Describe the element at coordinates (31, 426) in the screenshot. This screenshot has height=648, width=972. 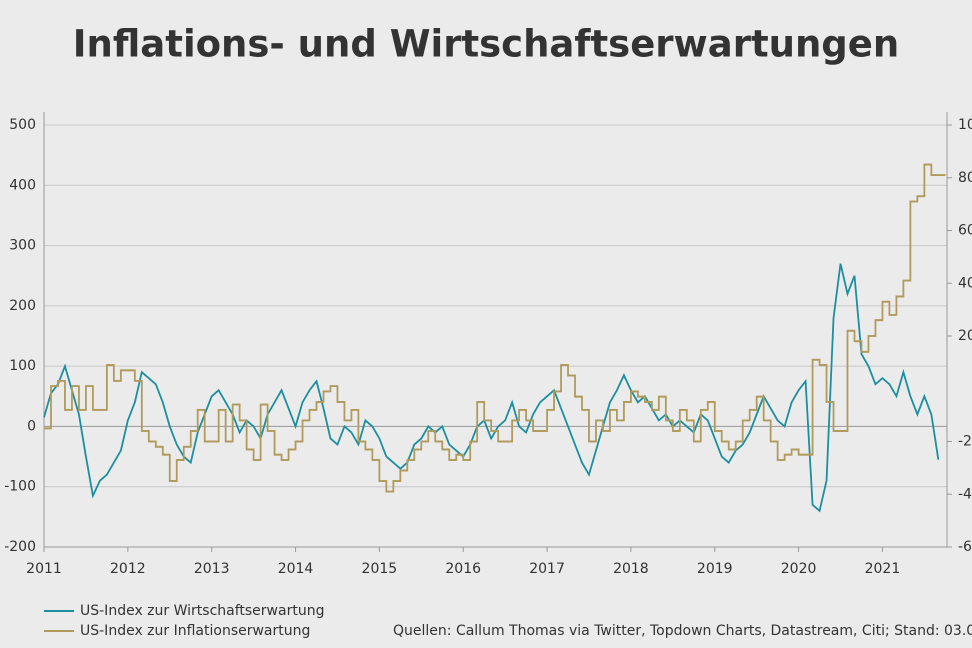
I see `y-tick-label: 0` at that location.